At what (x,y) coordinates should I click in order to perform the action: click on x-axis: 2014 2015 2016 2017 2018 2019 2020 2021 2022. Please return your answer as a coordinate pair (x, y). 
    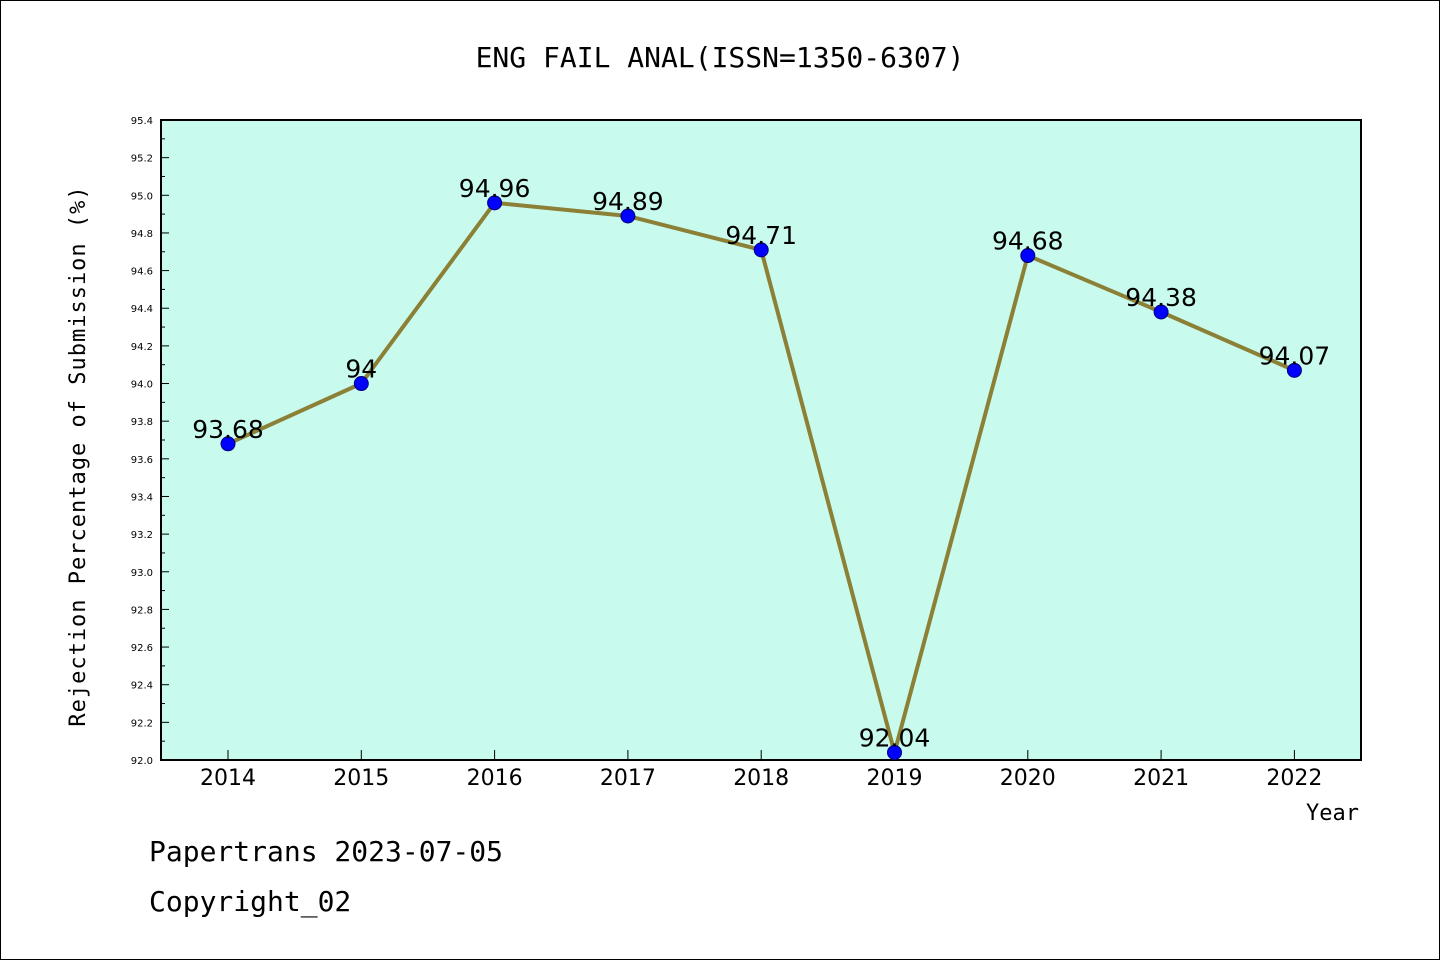
    Looking at the image, I should click on (761, 770).